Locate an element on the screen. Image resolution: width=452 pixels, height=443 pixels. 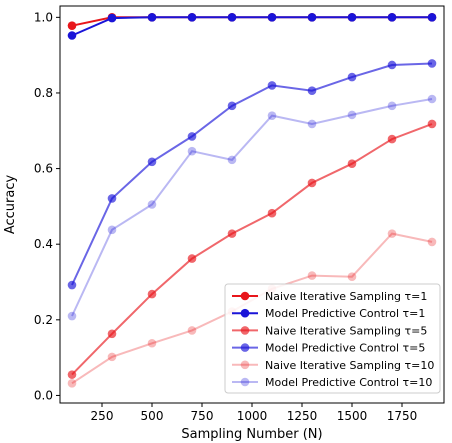
y-tick-label: 0.4 is located at coordinates (43, 244).